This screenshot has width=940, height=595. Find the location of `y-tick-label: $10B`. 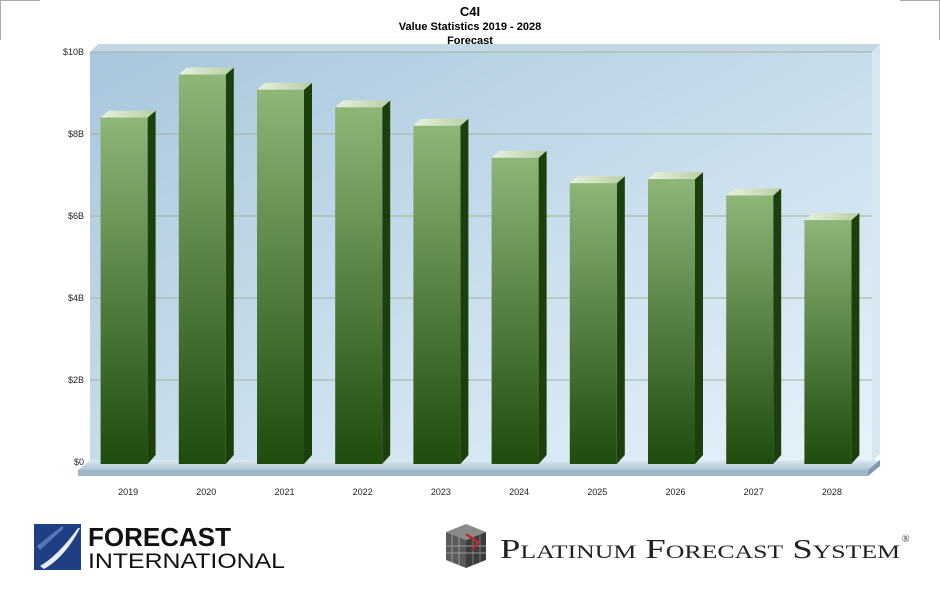

y-tick-label: $10B is located at coordinates (73, 52).